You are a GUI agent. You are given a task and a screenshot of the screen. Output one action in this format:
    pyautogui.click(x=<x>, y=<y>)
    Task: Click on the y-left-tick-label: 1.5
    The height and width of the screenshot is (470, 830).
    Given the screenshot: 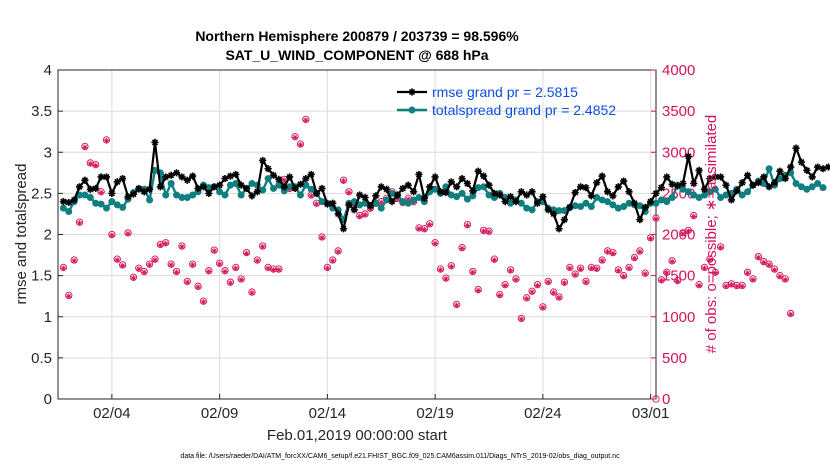 What is the action you would take?
    pyautogui.click(x=41, y=276)
    